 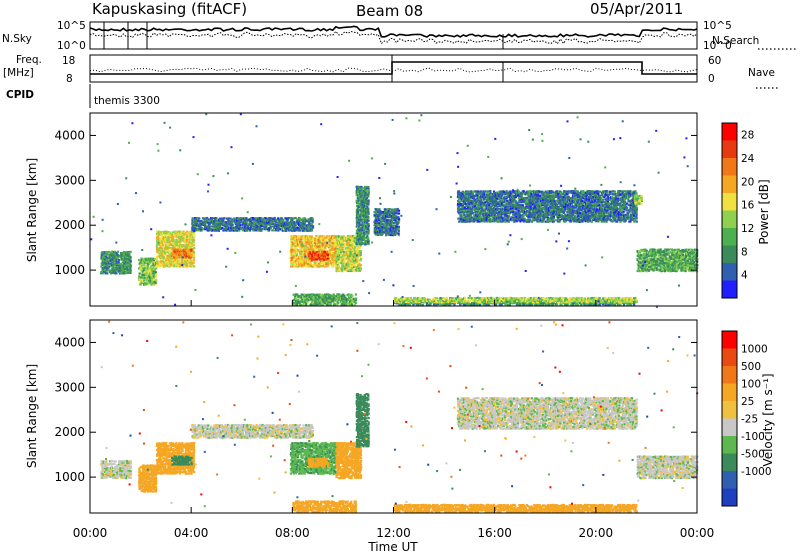 What do you see at coordinates (391, 71) in the screenshot?
I see `freq-panel: Freq. [MHz] 18 8 60 0 Nave` at bounding box center [391, 71].